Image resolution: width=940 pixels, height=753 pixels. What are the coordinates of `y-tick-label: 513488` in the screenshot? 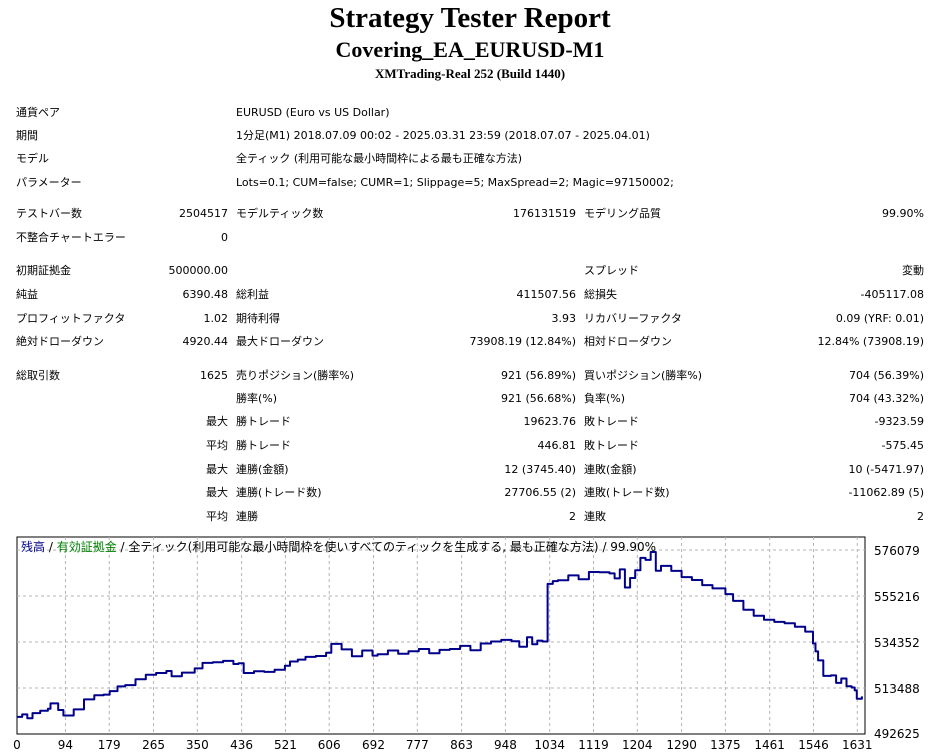 It's located at (897, 689).